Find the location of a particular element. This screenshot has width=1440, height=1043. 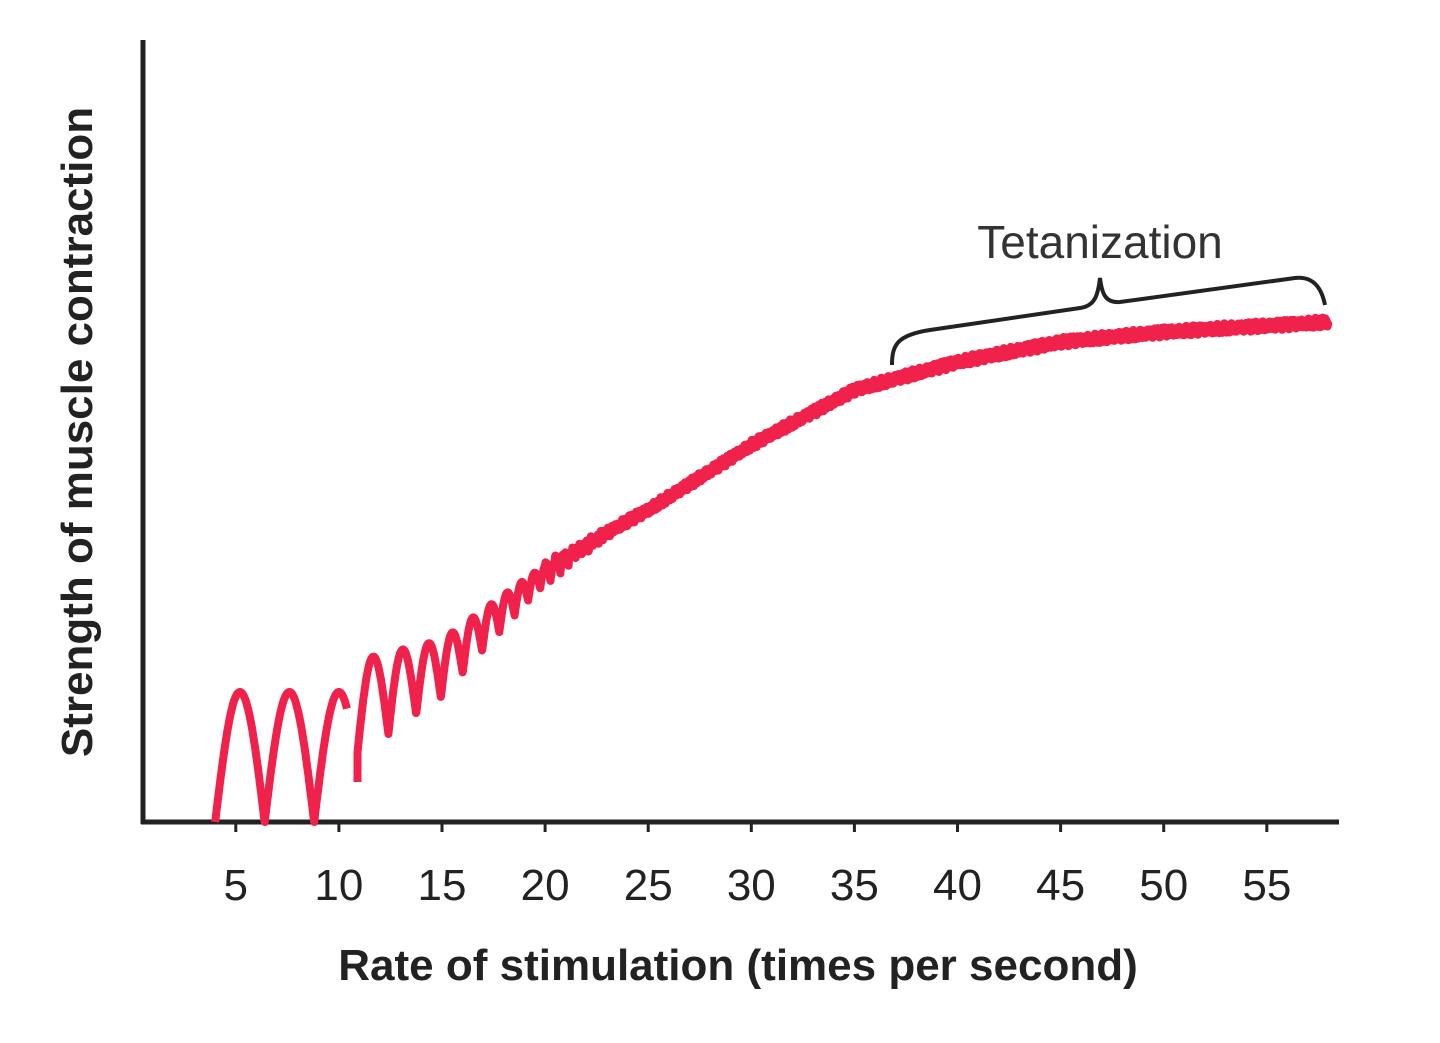

x-tick-label: 45 is located at coordinates (1060, 885).